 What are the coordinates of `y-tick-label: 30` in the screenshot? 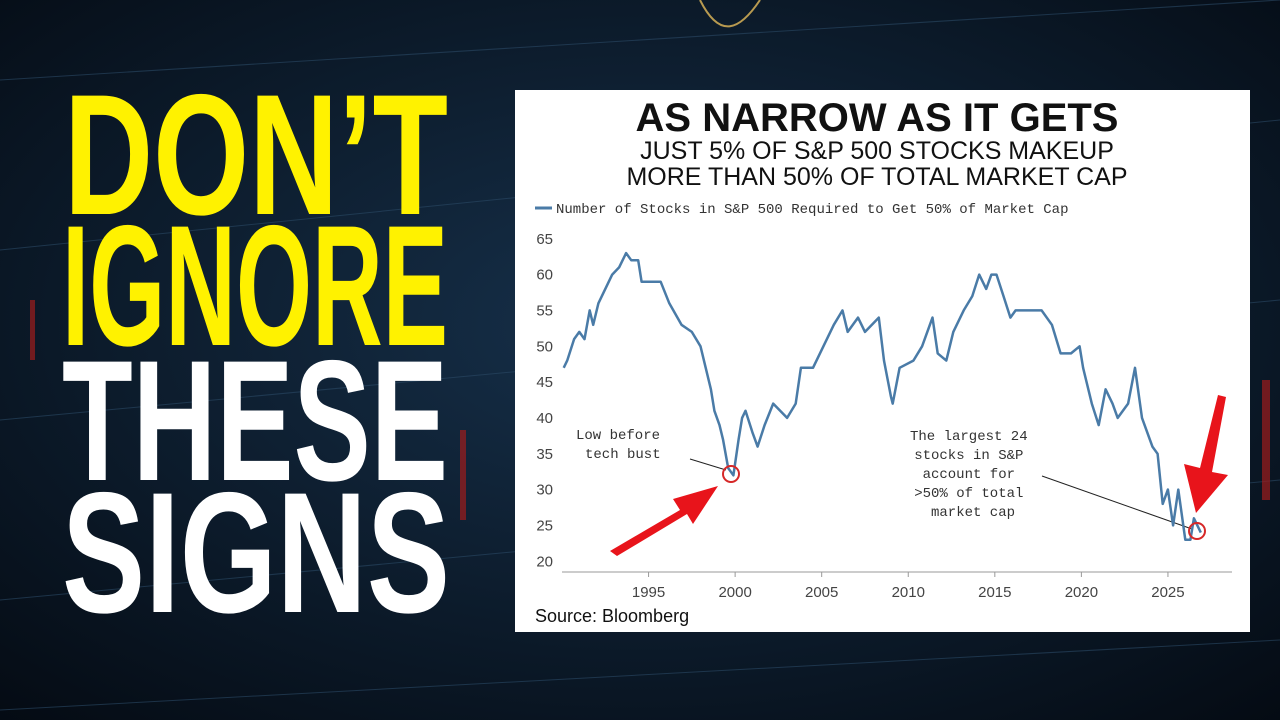 It's located at (544, 490).